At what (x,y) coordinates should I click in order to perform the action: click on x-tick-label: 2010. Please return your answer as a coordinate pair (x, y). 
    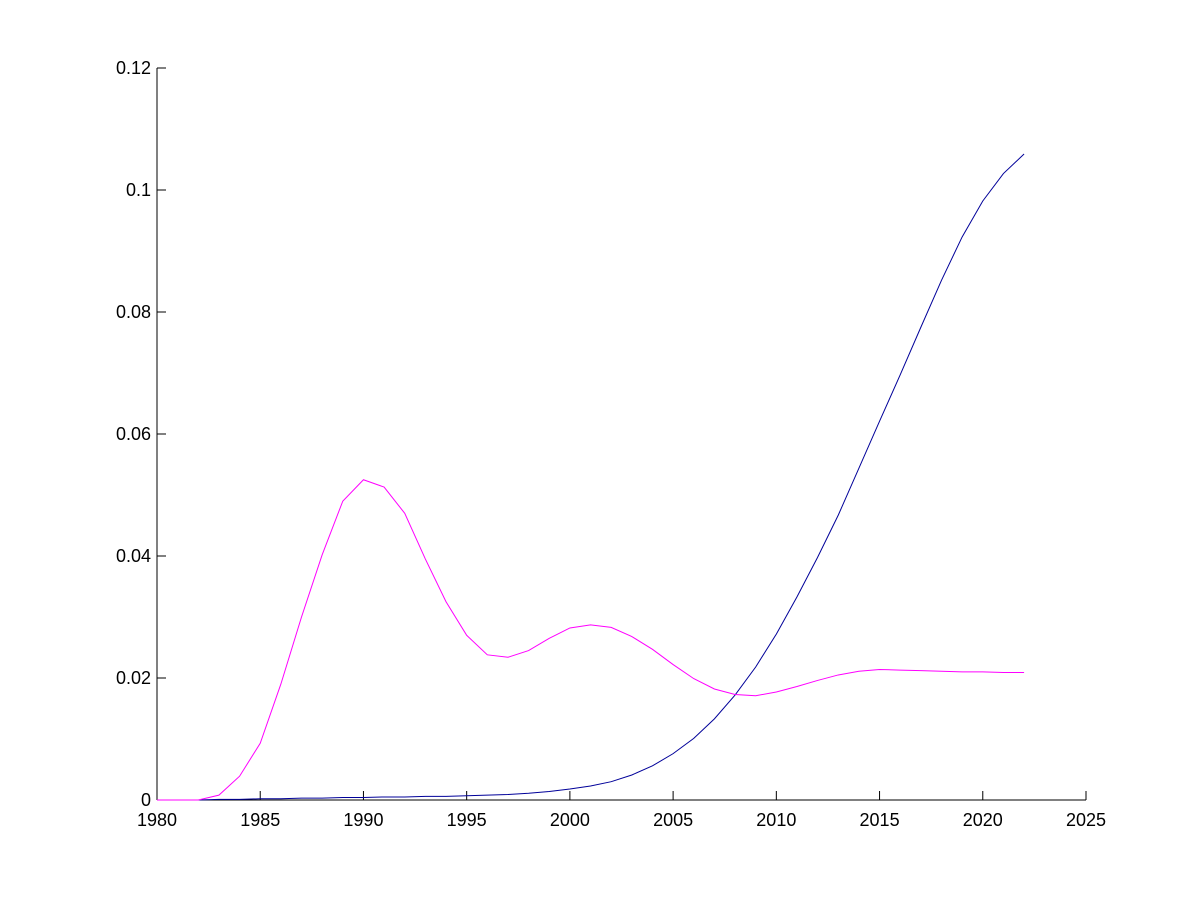
    Looking at the image, I should click on (776, 820).